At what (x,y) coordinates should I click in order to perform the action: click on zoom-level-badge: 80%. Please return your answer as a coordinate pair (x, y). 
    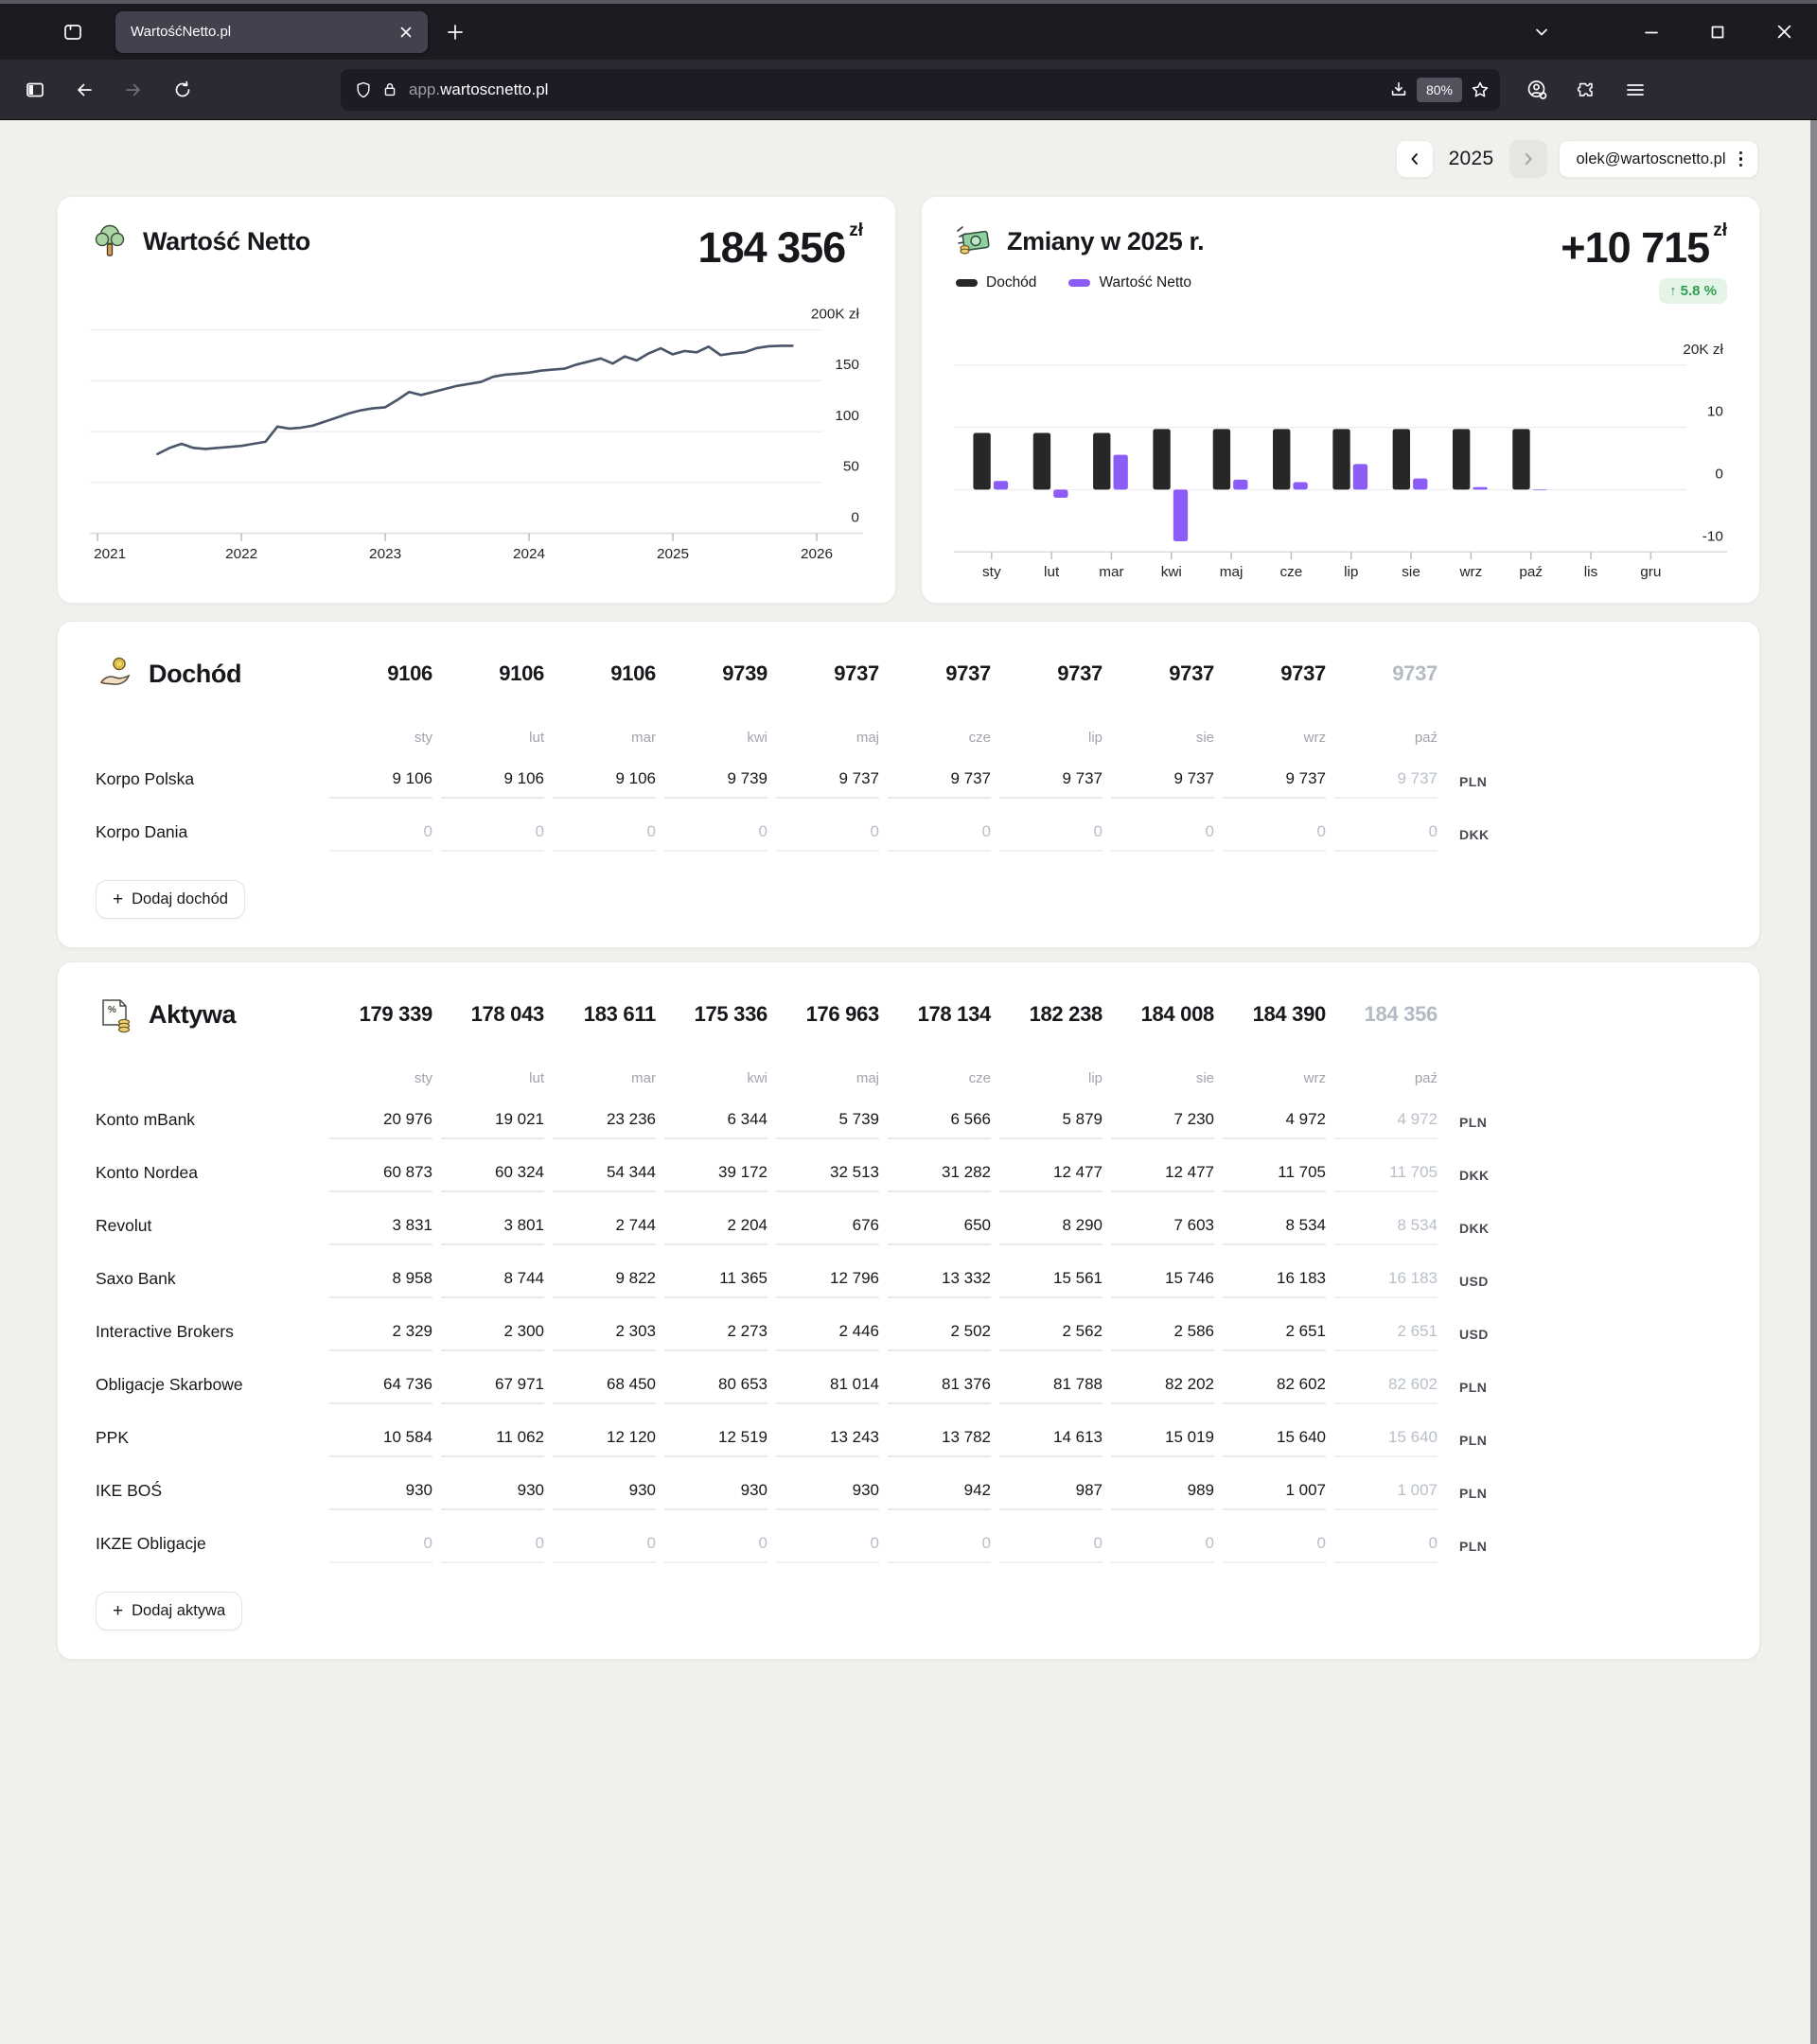
    Looking at the image, I should click on (1439, 89).